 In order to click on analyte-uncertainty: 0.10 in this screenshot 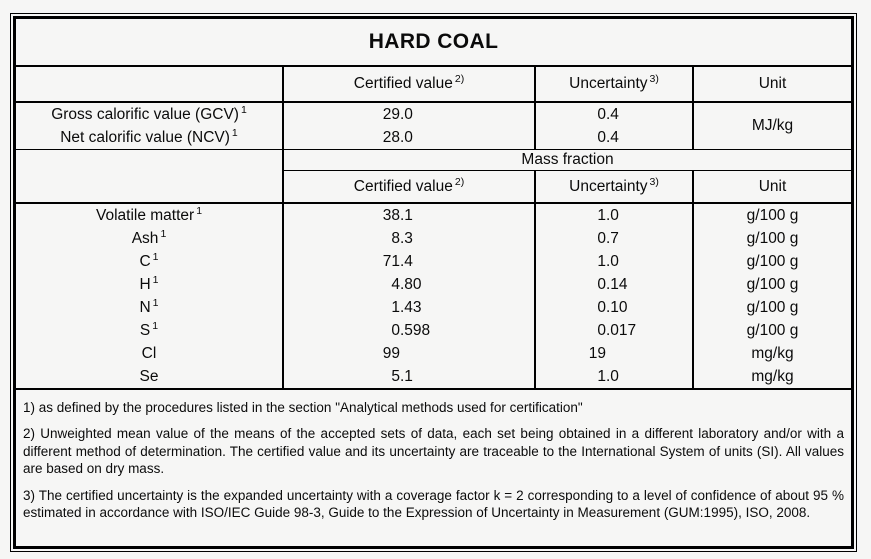, I will do `click(613, 307)`.